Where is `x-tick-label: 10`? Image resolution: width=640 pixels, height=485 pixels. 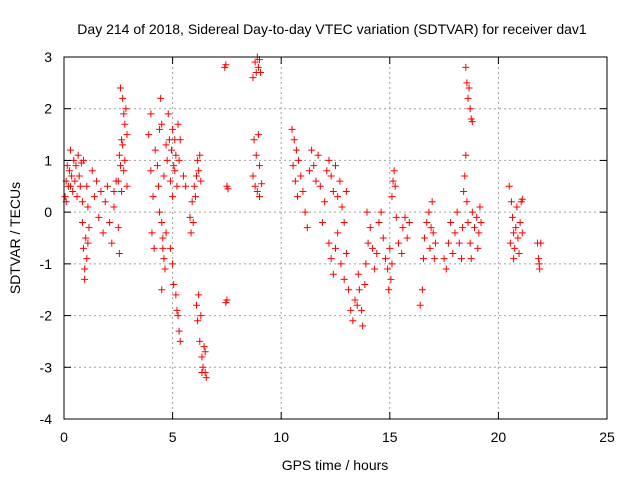 x-tick-label: 10 is located at coordinates (281, 437).